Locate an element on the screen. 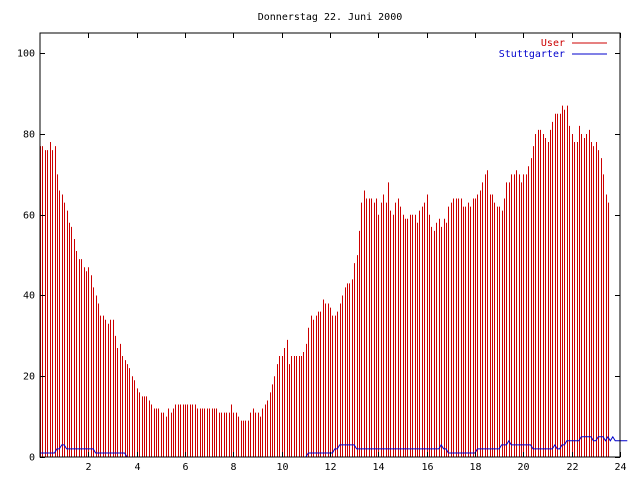 The width and height of the screenshot is (640, 480). x-tick-label: 4 is located at coordinates (137, 467).